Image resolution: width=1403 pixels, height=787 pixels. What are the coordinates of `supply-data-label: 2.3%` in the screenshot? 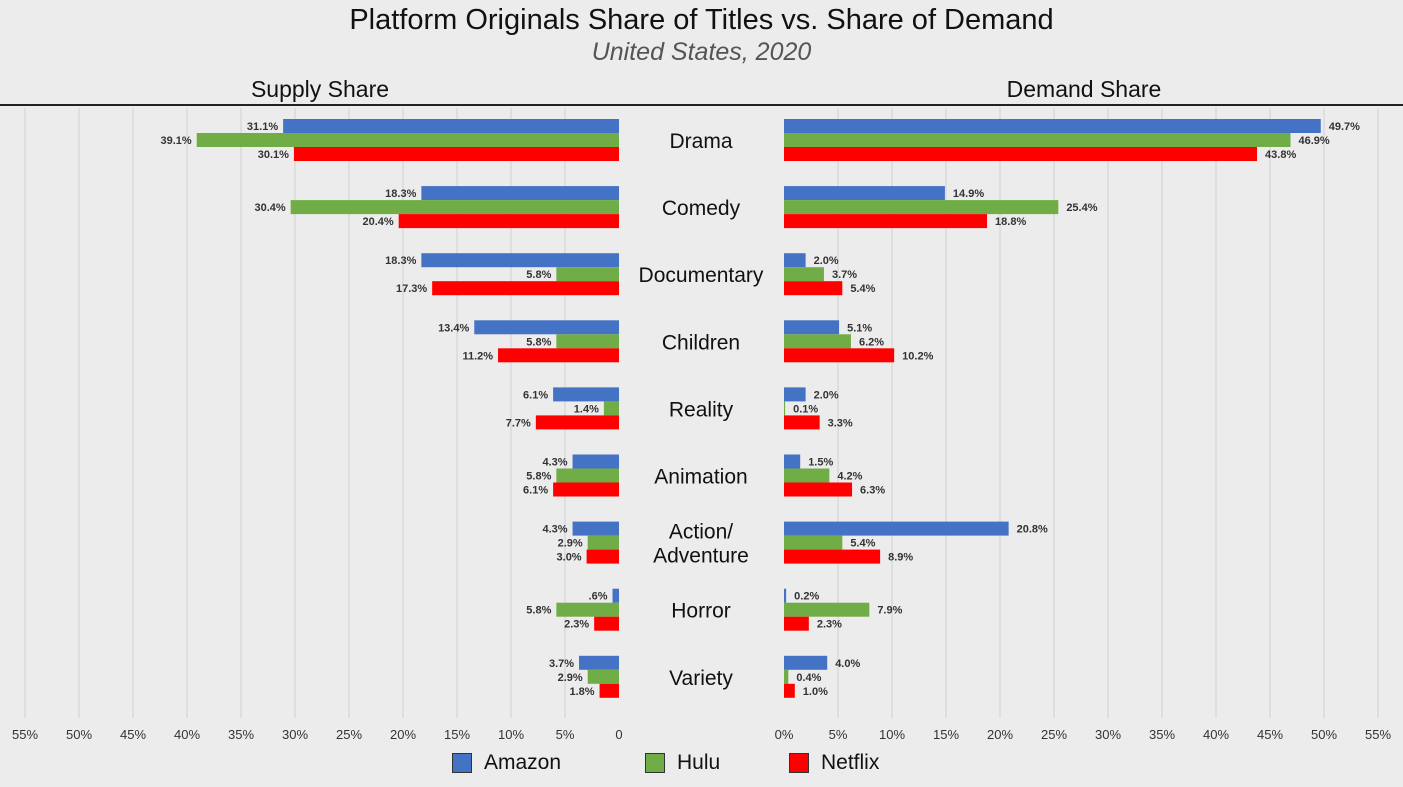 It's located at (576, 625).